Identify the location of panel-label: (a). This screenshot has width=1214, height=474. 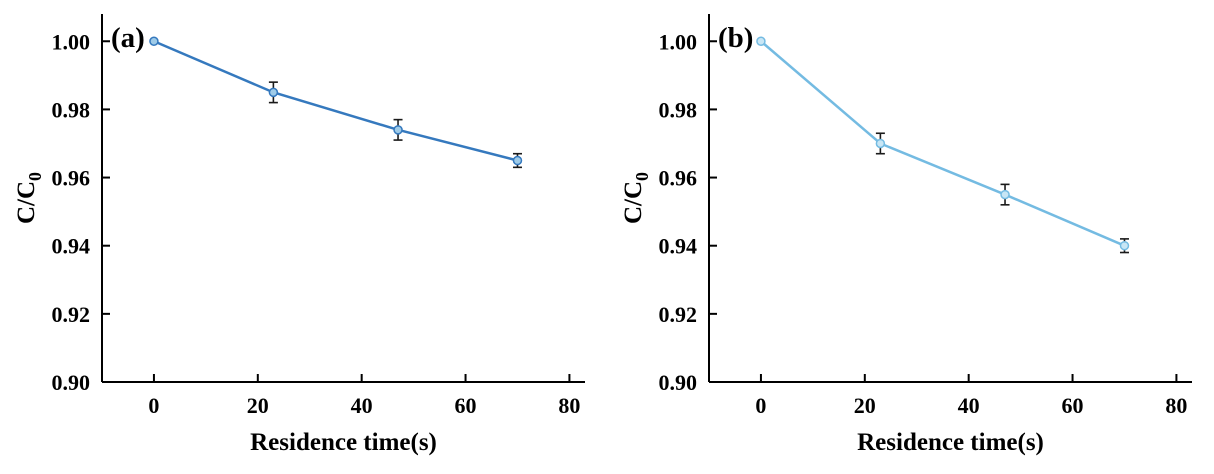
(128, 38).